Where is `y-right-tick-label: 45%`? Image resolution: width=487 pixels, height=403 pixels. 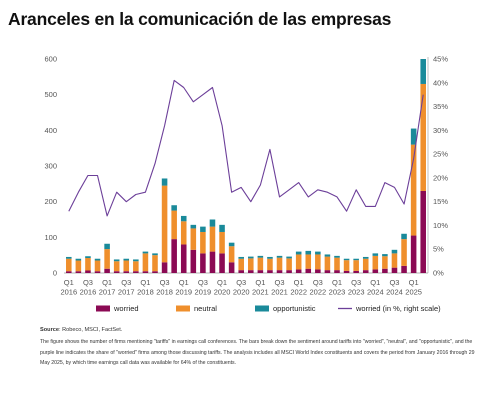 y-right-tick-label: 45% is located at coordinates (440, 59).